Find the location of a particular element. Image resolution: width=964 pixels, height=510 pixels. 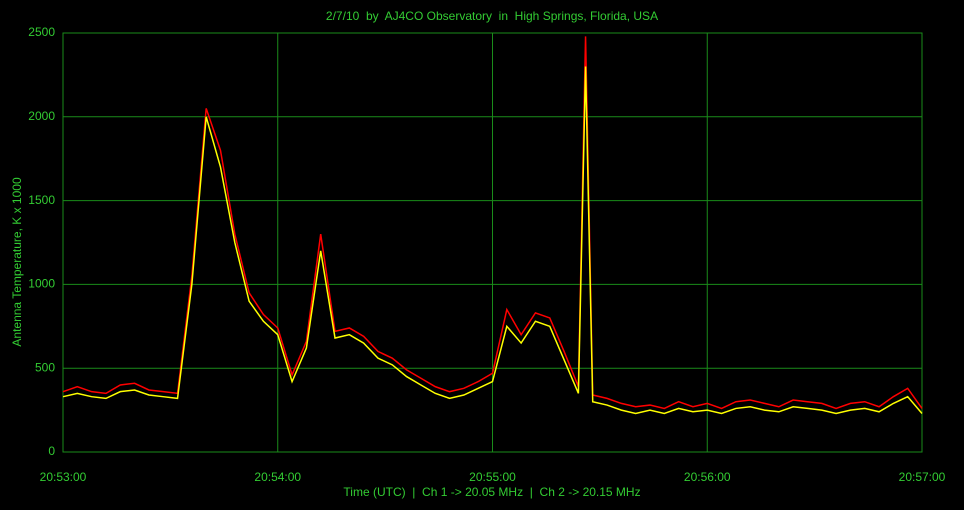

x-tick-label: 20:56:00 is located at coordinates (707, 477).